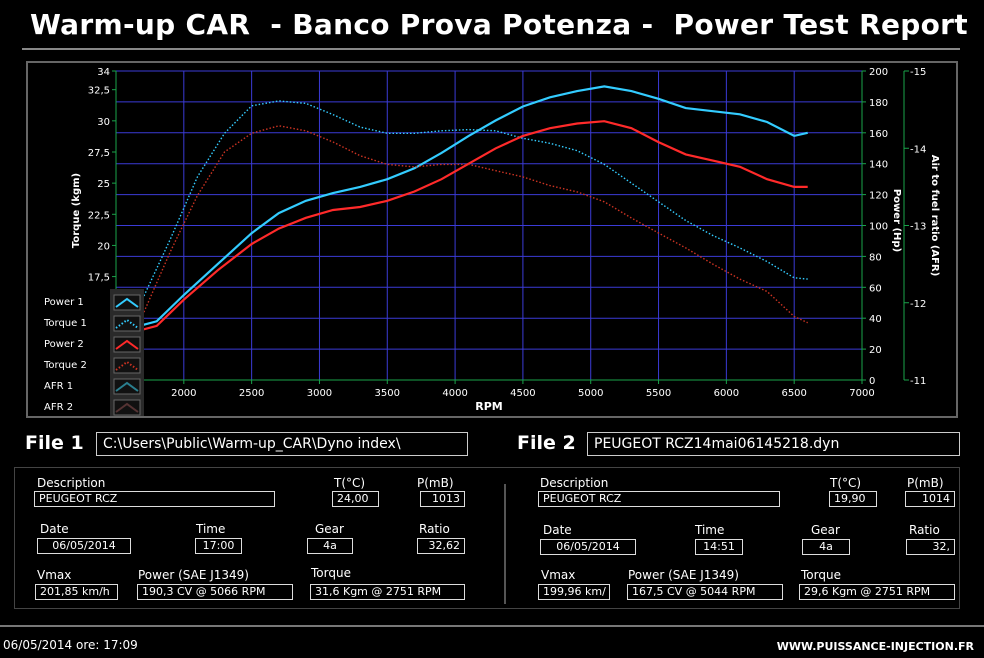  What do you see at coordinates (877, 592) in the screenshot?
I see `run2-torque-field: 29,6 Kgm @ 2751 RPM` at bounding box center [877, 592].